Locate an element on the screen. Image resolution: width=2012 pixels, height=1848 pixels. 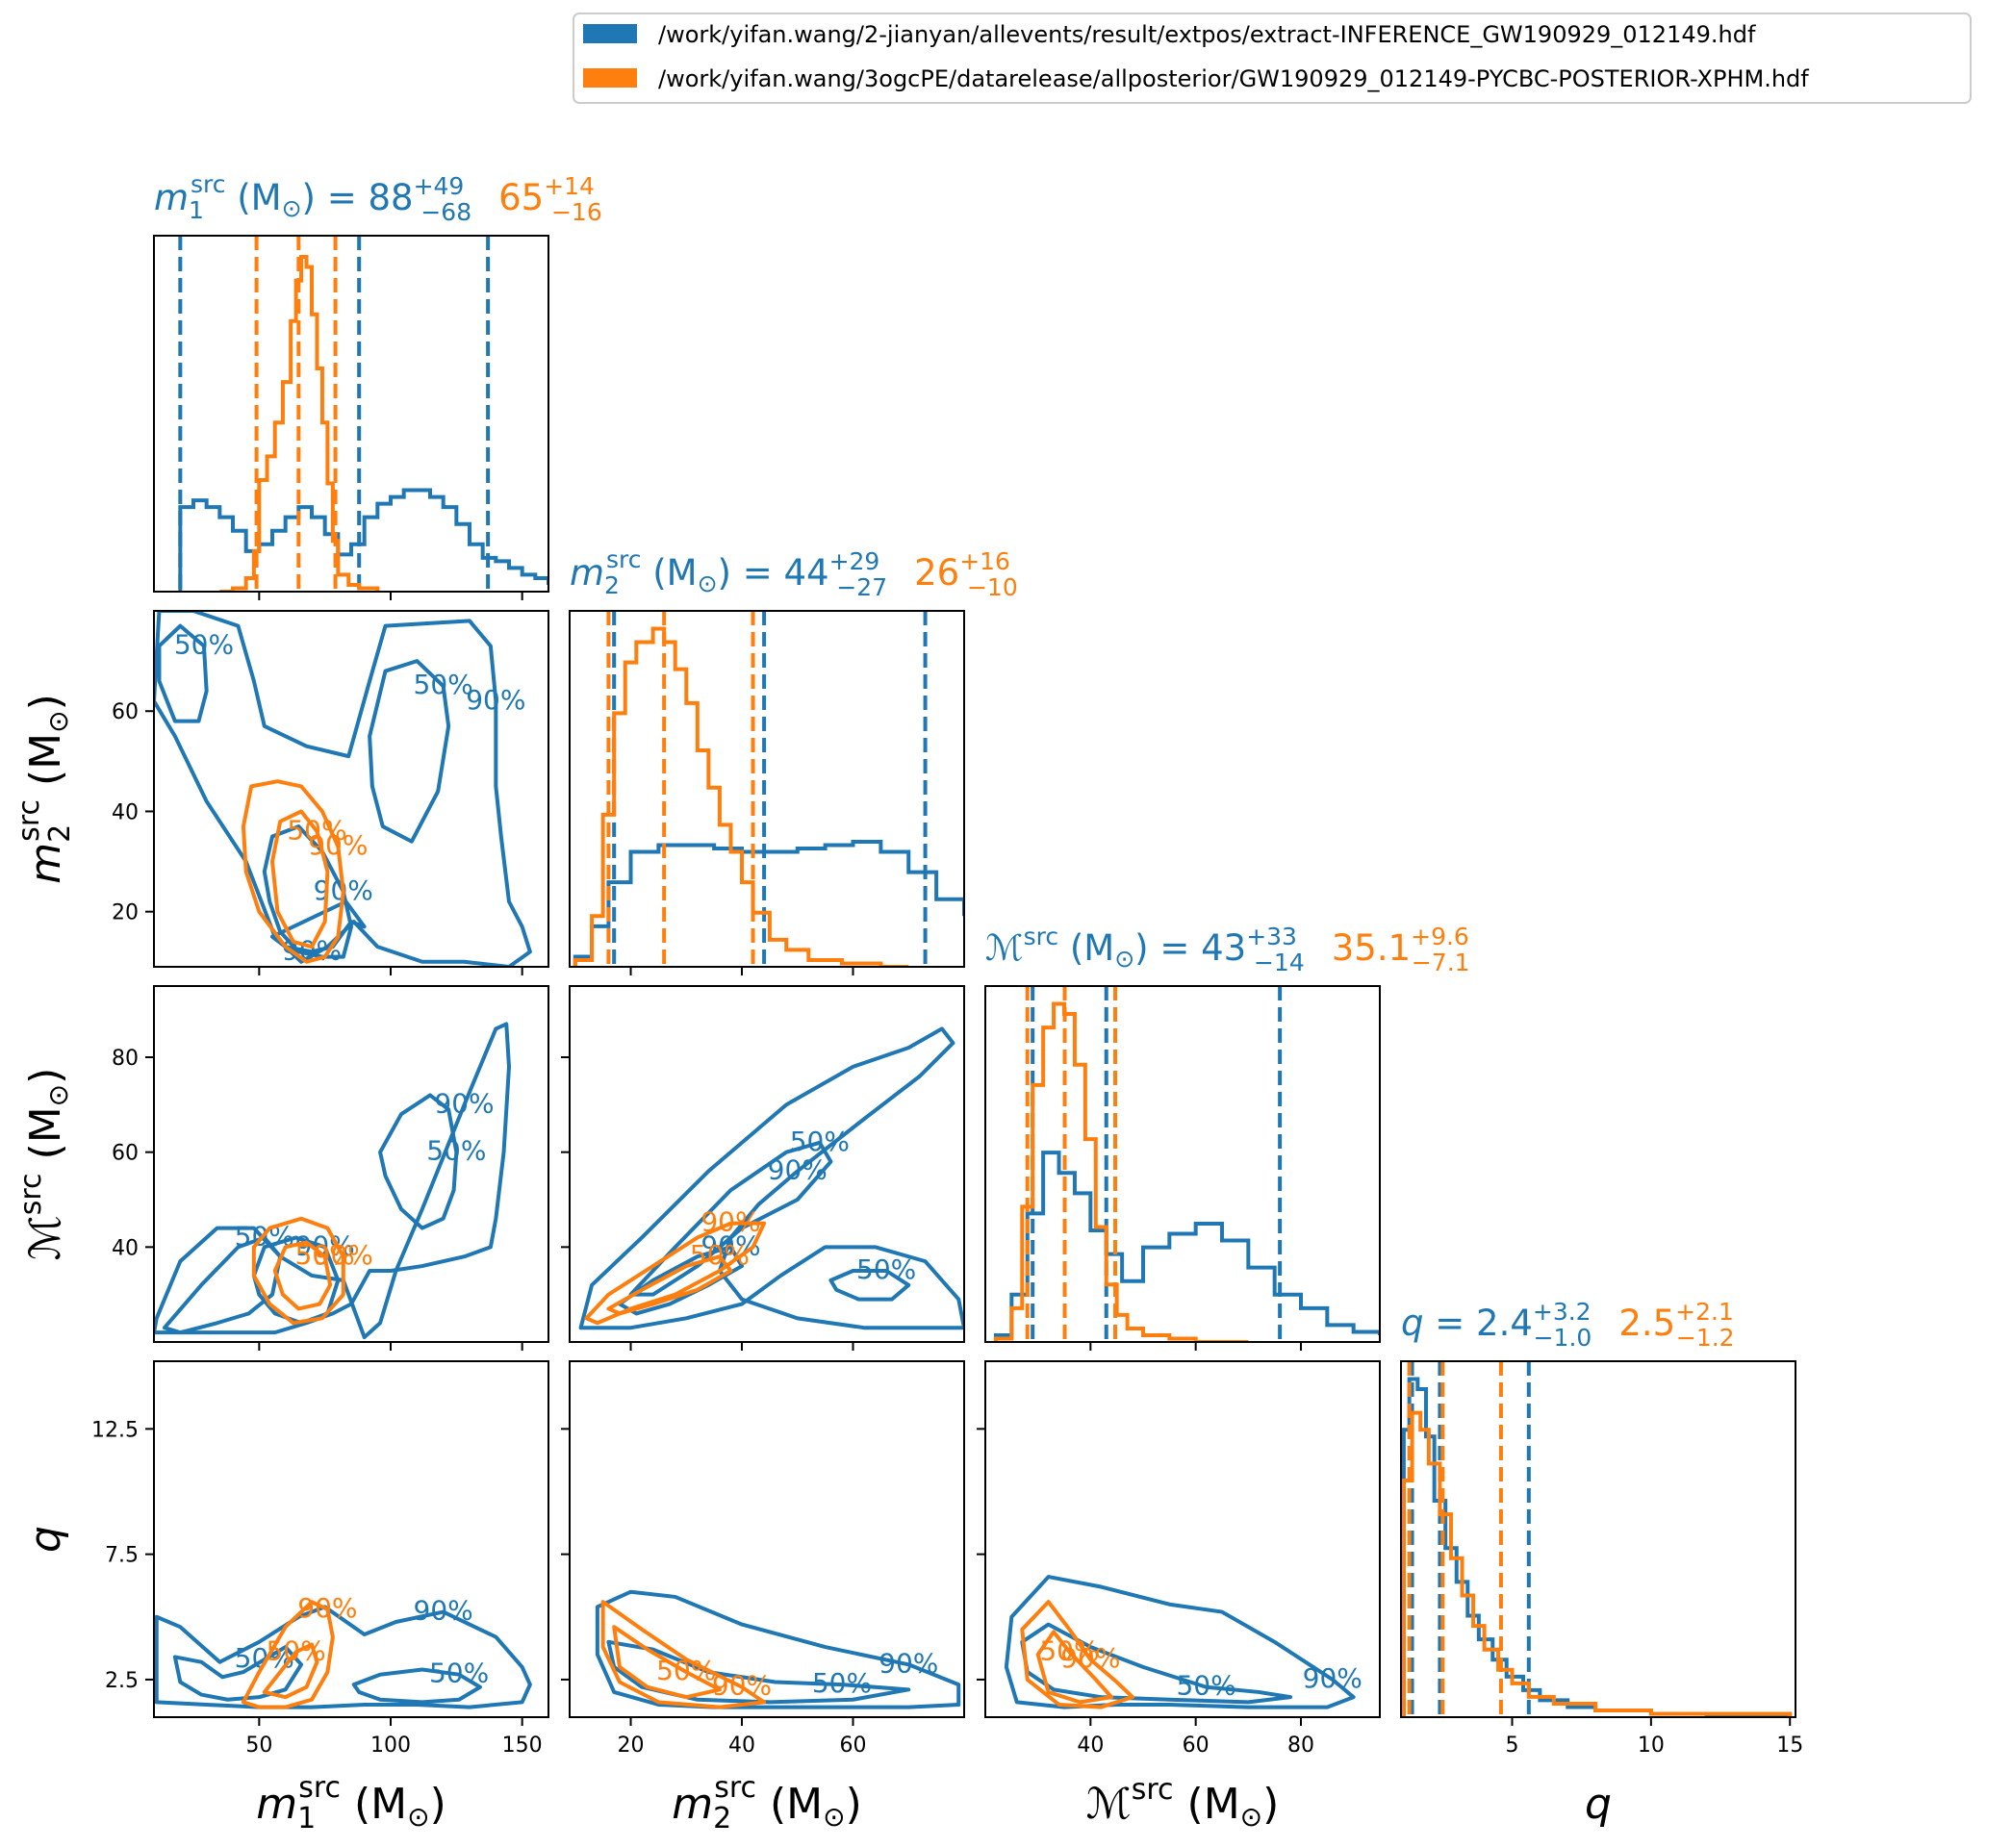
panel-mc-mc is located at coordinates (1182, 1168).